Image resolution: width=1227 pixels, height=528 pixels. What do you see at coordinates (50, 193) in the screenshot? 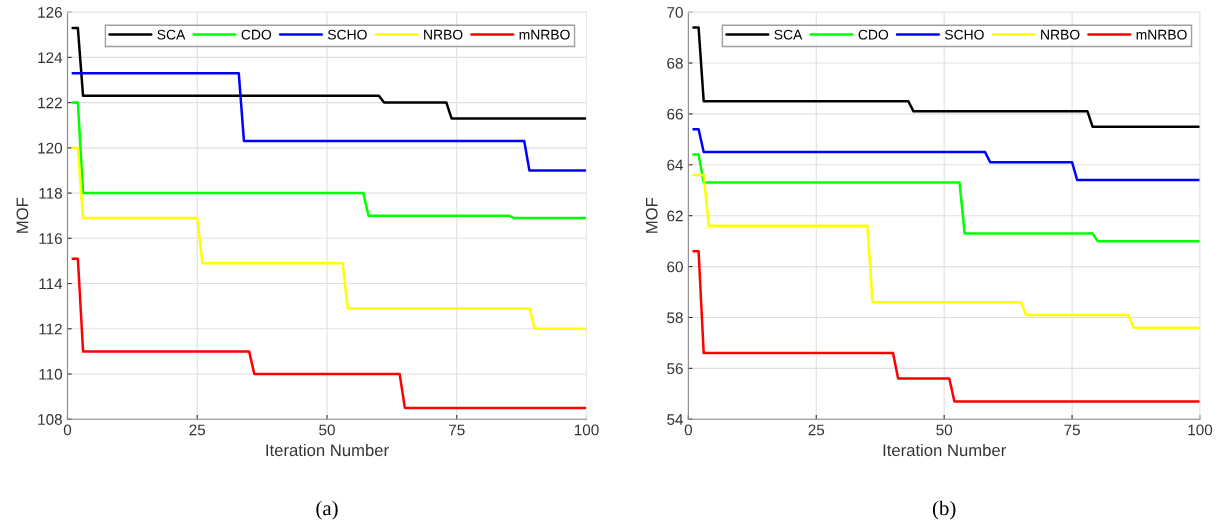
I see `y-tick-label: 118` at bounding box center [50, 193].